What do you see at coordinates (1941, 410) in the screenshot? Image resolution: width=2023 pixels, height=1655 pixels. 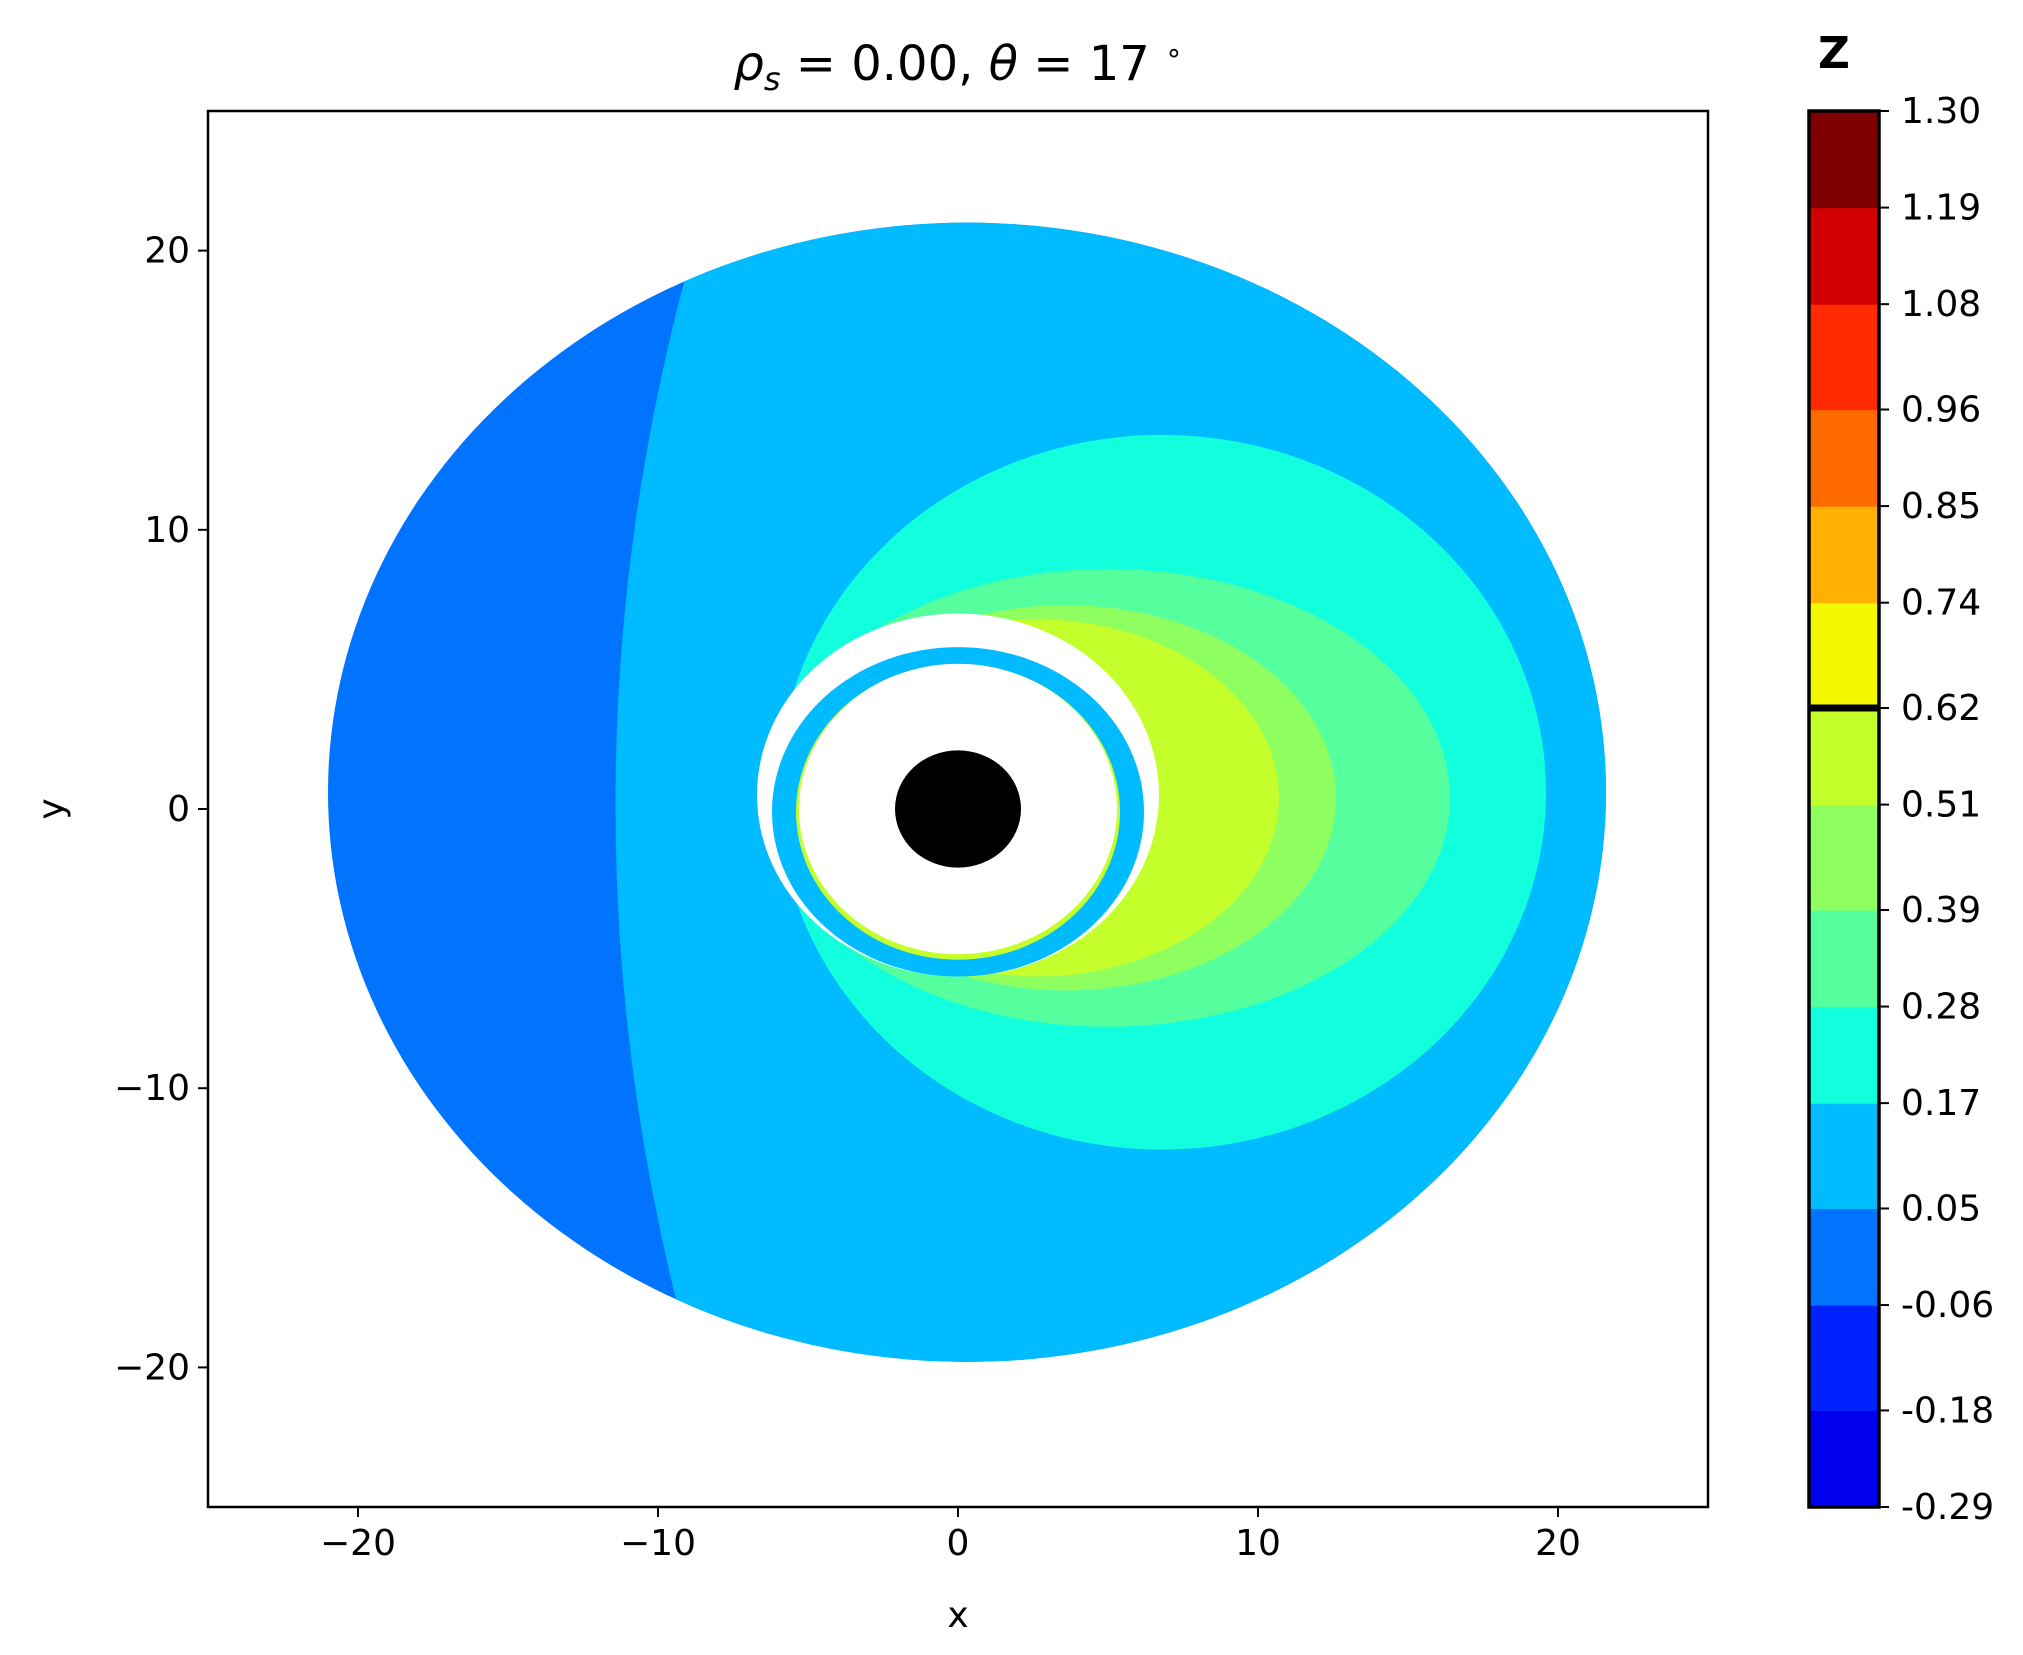 I see `colorbar-tick-label: 0.96` at bounding box center [1941, 410].